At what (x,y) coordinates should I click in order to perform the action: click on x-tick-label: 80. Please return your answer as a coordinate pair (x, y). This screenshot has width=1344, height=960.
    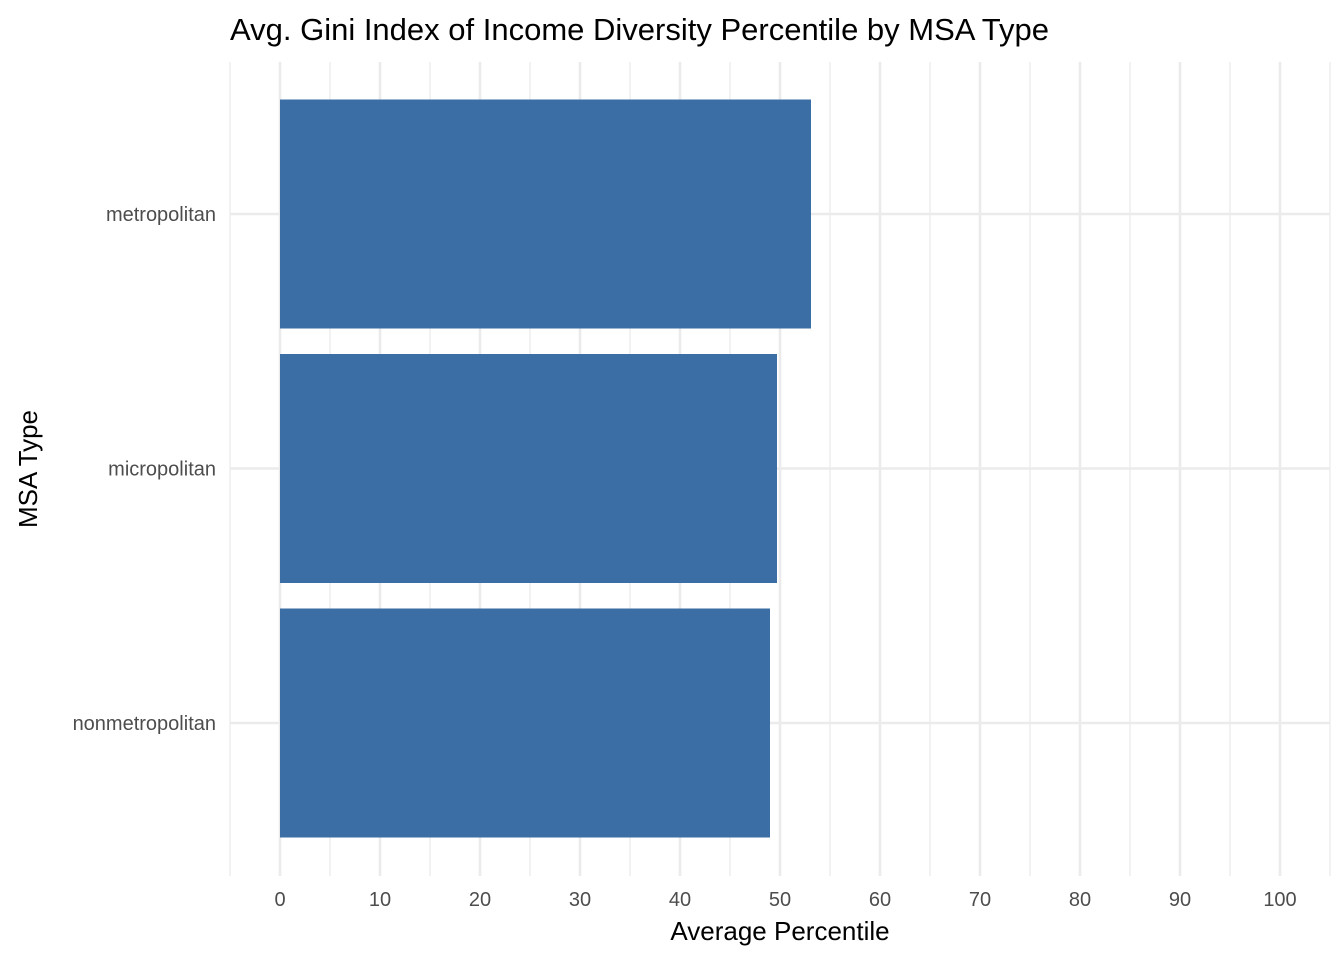
    Looking at the image, I should click on (1080, 900).